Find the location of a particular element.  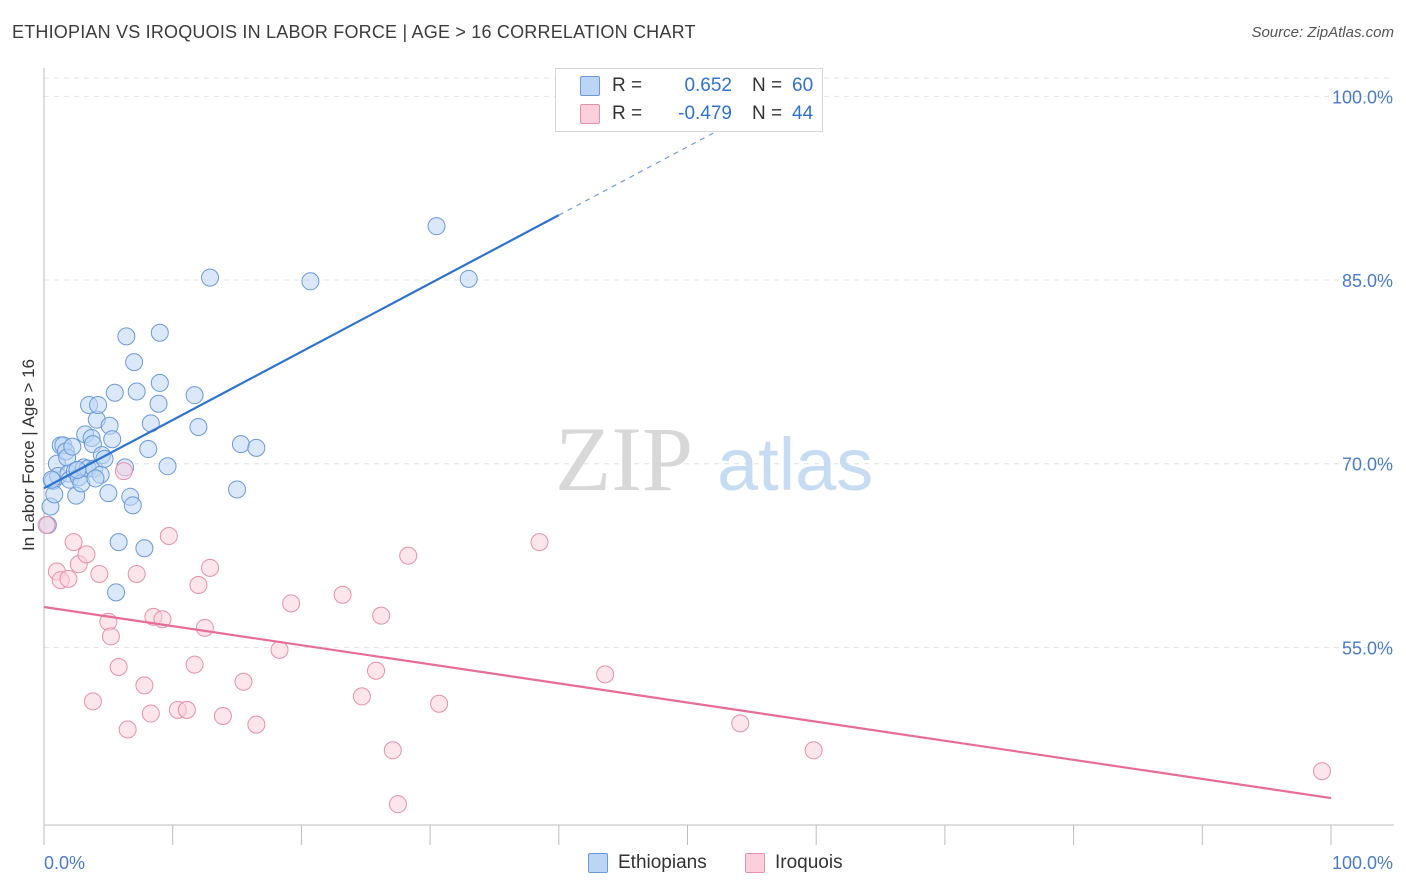

n-value-iroquois: 44 is located at coordinates (803, 113).